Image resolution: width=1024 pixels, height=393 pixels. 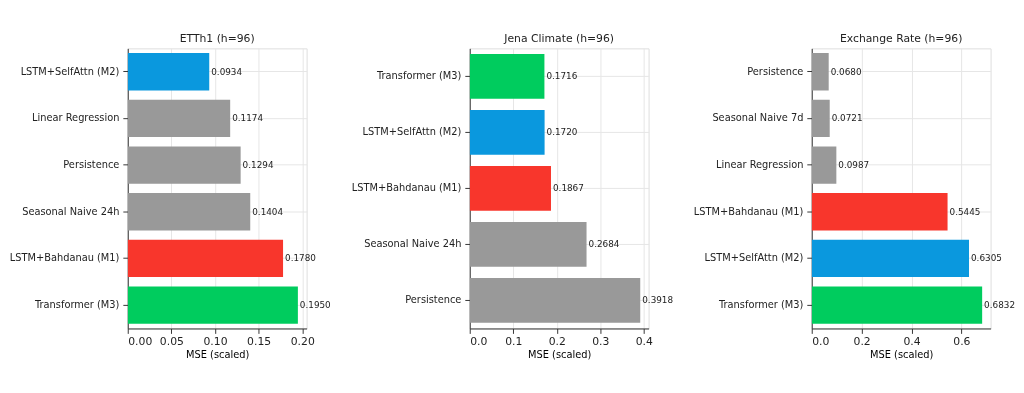 What do you see at coordinates (268, 211) in the screenshot?
I see `data-label: 0.1404` at bounding box center [268, 211].